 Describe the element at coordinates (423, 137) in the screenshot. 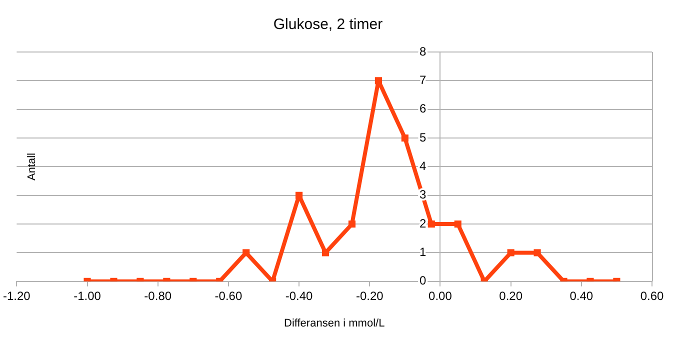

I see `y-tick-label: 5` at that location.